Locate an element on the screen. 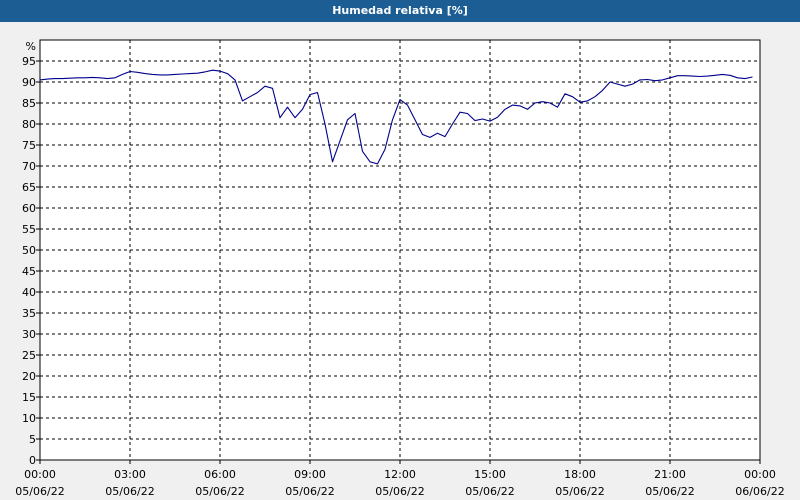  x-tick-time-label: 06:00 is located at coordinates (220, 474).